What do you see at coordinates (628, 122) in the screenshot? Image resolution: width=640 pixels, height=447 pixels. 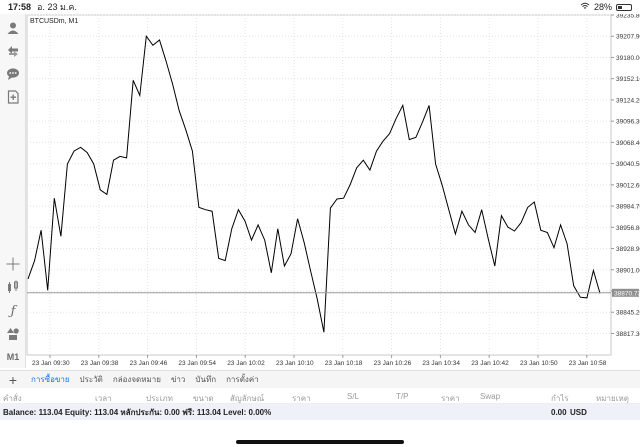 I see `y-tick-label: 39096.30` at bounding box center [628, 122].